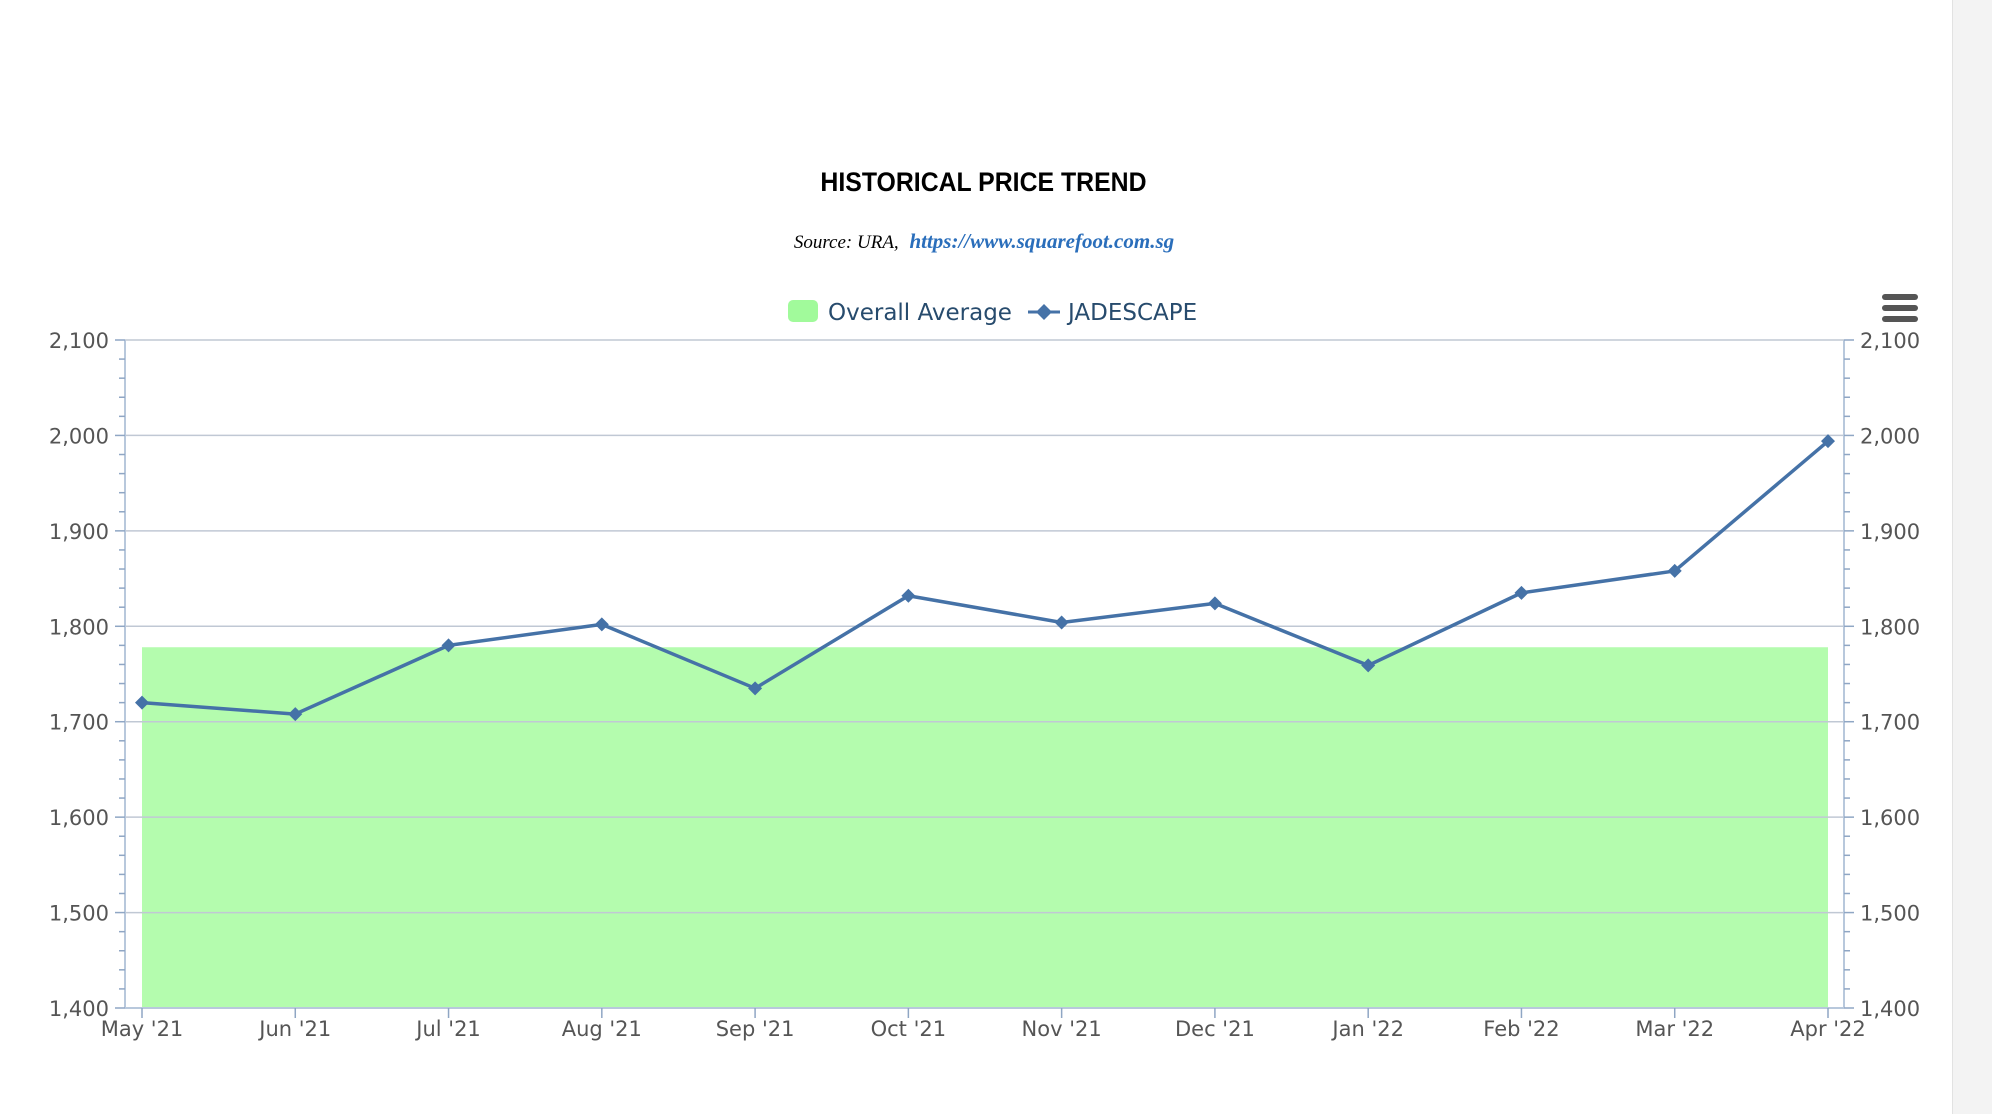 Image resolution: width=1992 pixels, height=1114 pixels. I want to click on x-tick-label: Jun '21, so click(294, 1029).